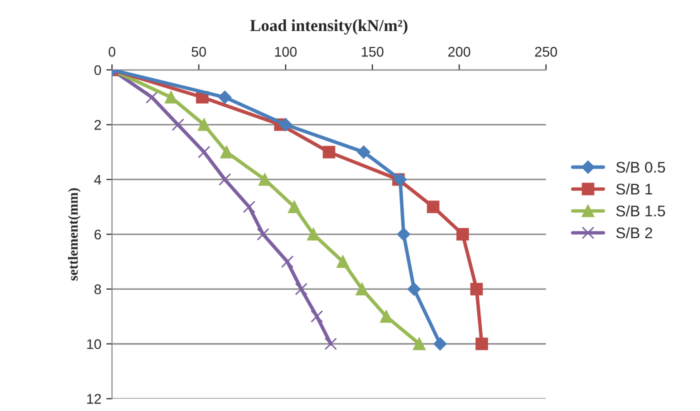 This screenshot has height=411, width=700. What do you see at coordinates (546, 51) in the screenshot?
I see `x-tick-label: 250` at bounding box center [546, 51].